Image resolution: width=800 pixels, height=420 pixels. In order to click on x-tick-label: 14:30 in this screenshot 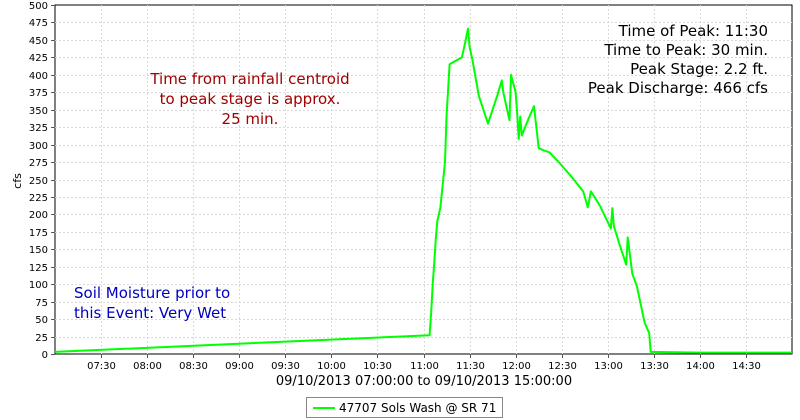, I will do `click(746, 366)`.